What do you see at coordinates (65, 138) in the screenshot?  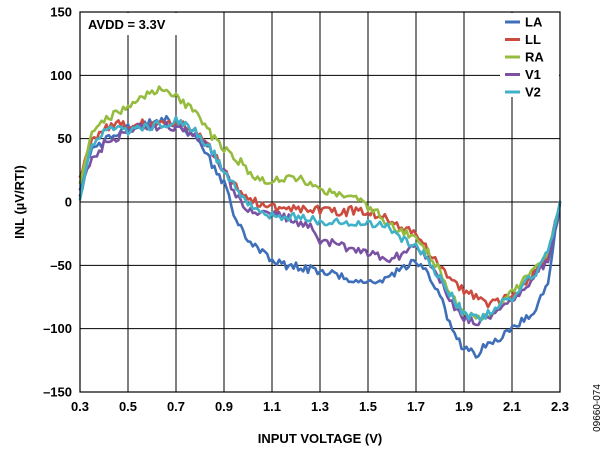 I see `y-tick-label: 50` at bounding box center [65, 138].